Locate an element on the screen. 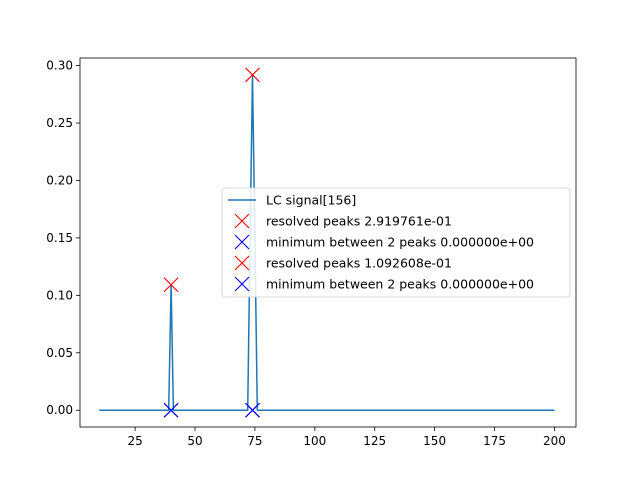 This screenshot has width=640, height=480. x-tick-label-2: 75 is located at coordinates (254, 441).